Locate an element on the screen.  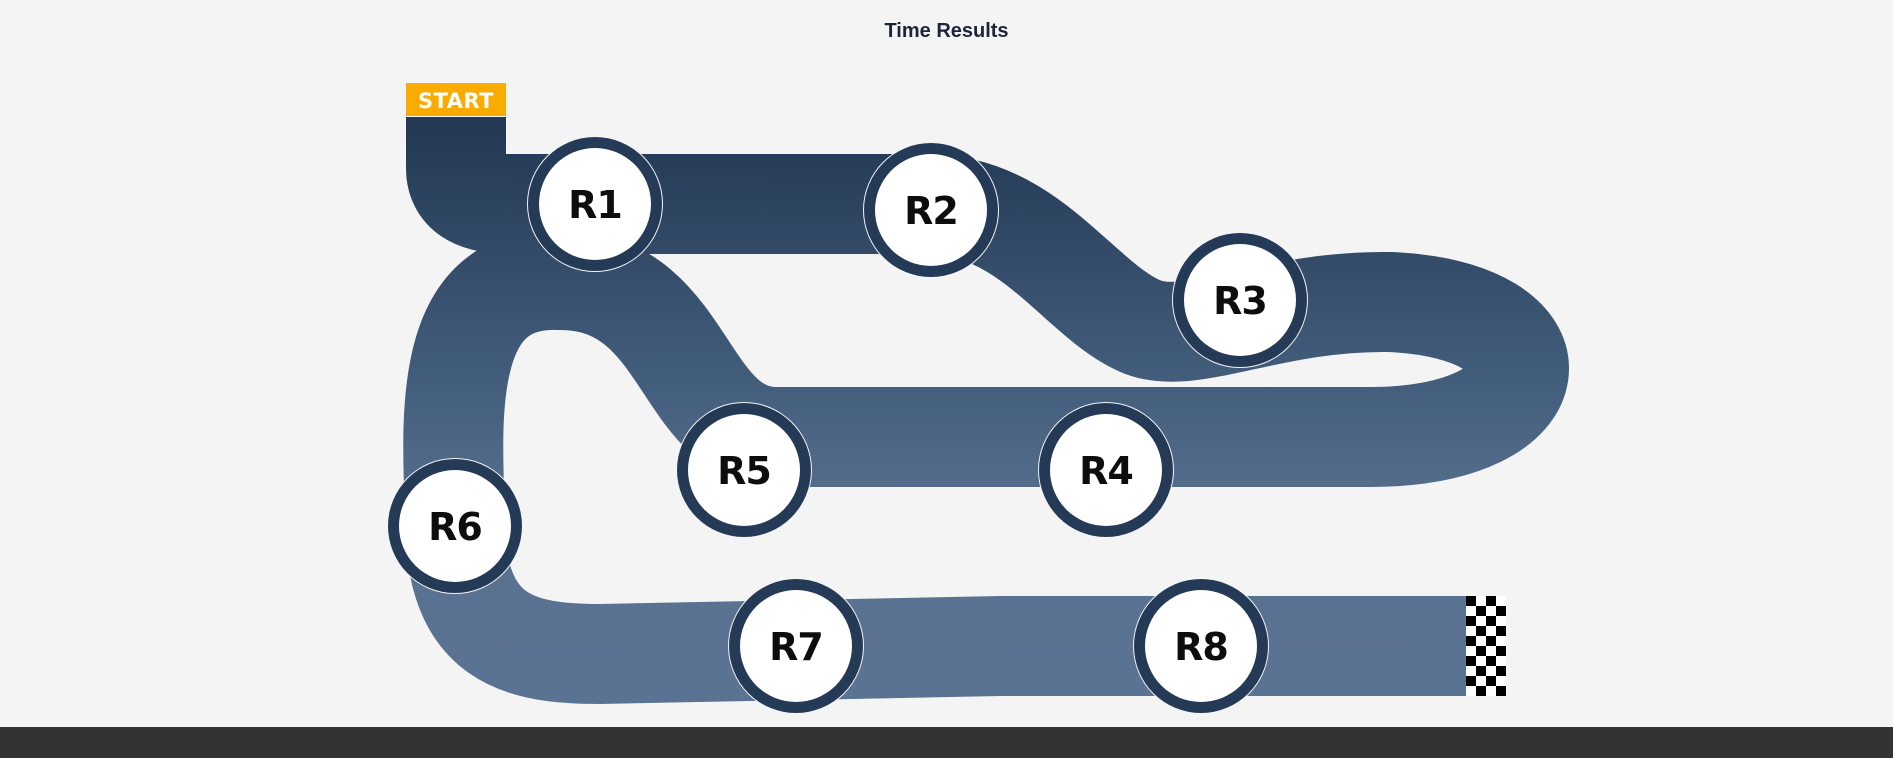
round-label: R4 is located at coordinates (1106, 471).